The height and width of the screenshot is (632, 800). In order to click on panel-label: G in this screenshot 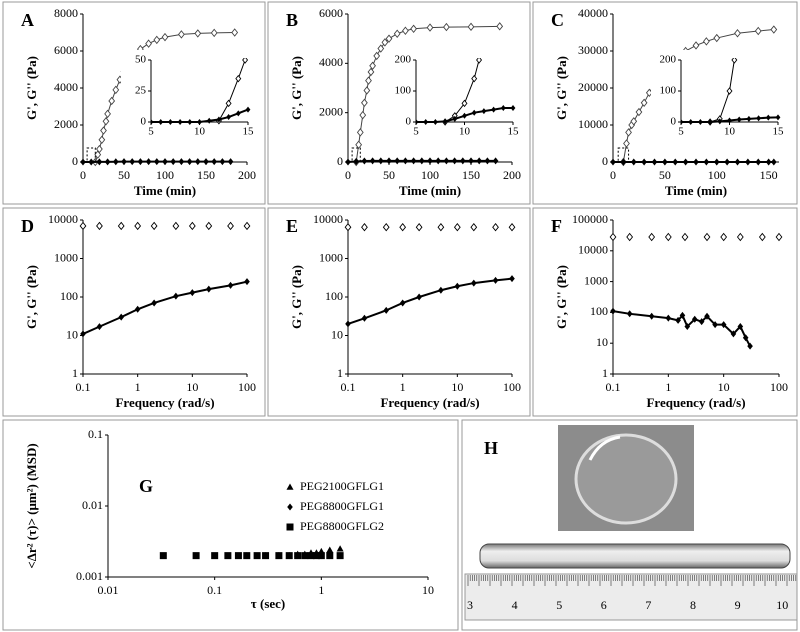, I will do `click(146, 486)`.